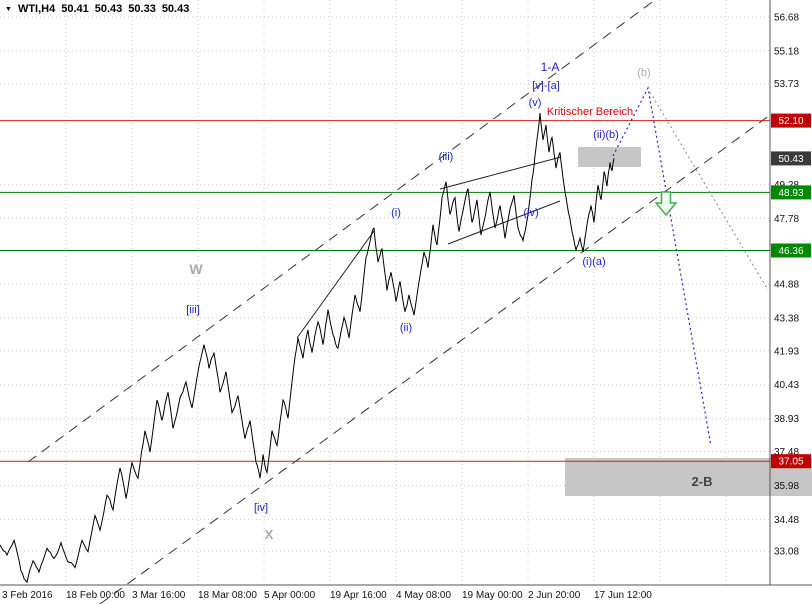 The image size is (812, 604). I want to click on y-axis-tick-label: 37.48, so click(786, 452).